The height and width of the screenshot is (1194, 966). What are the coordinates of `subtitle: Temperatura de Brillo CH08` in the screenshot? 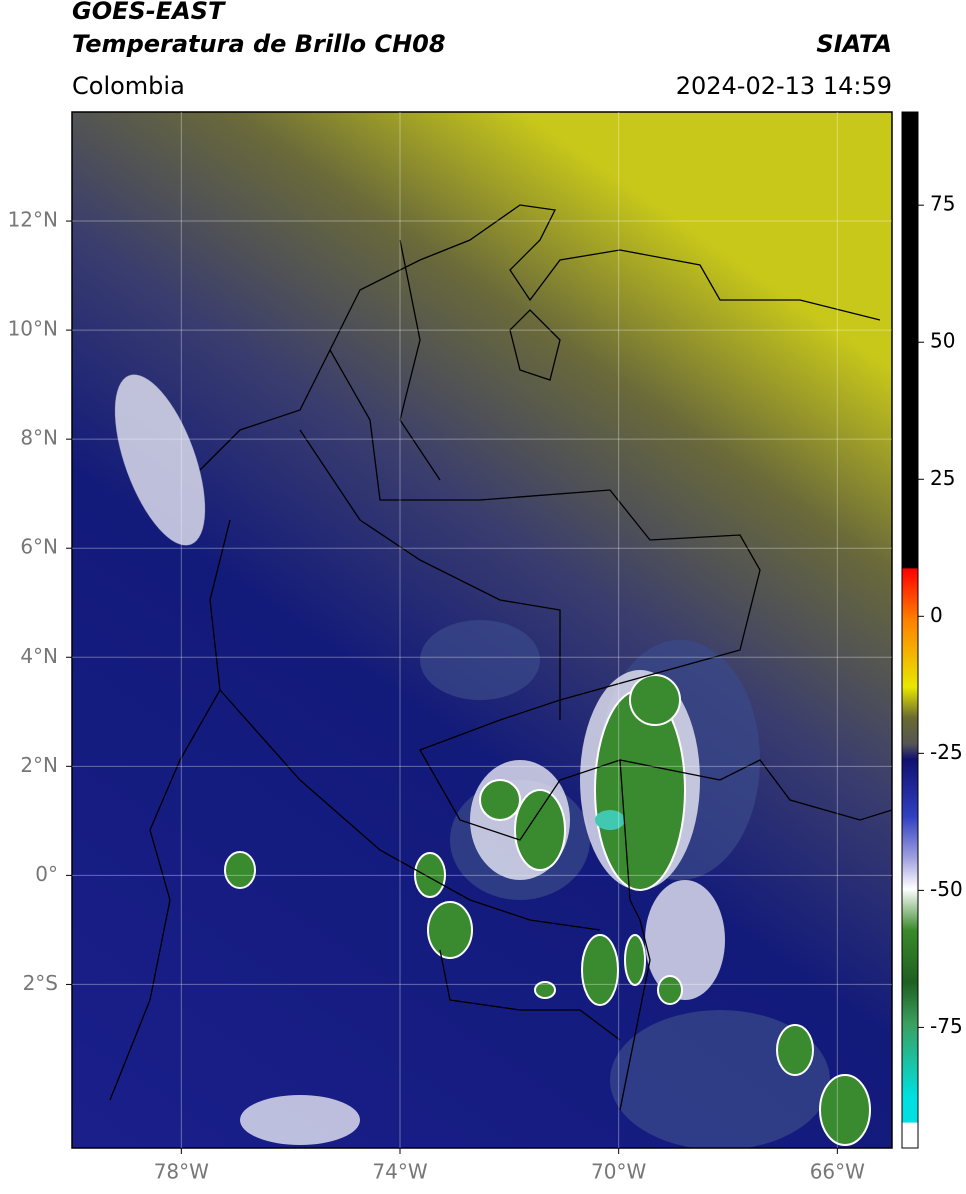 It's located at (259, 44).